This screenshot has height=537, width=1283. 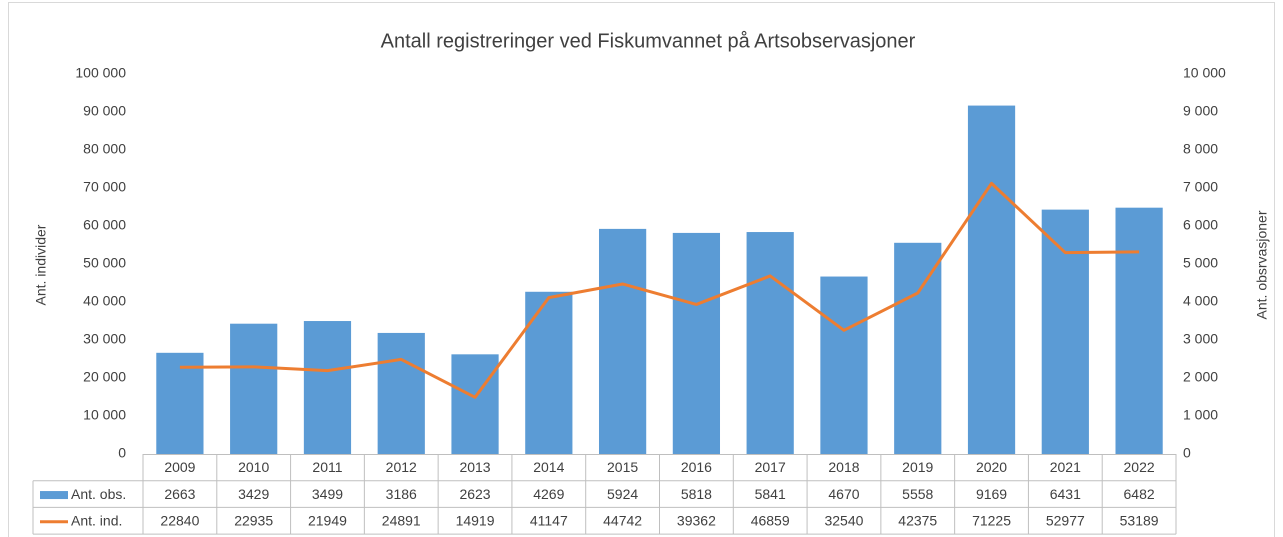 I want to click on table-value: 5924, so click(x=622, y=494).